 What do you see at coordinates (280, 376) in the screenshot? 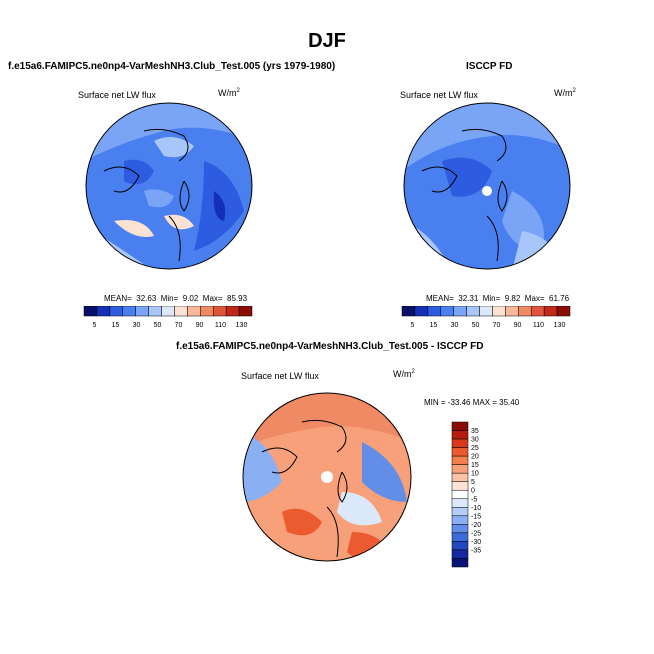
I see `variable-label-diff: Surface net LW flux` at bounding box center [280, 376].